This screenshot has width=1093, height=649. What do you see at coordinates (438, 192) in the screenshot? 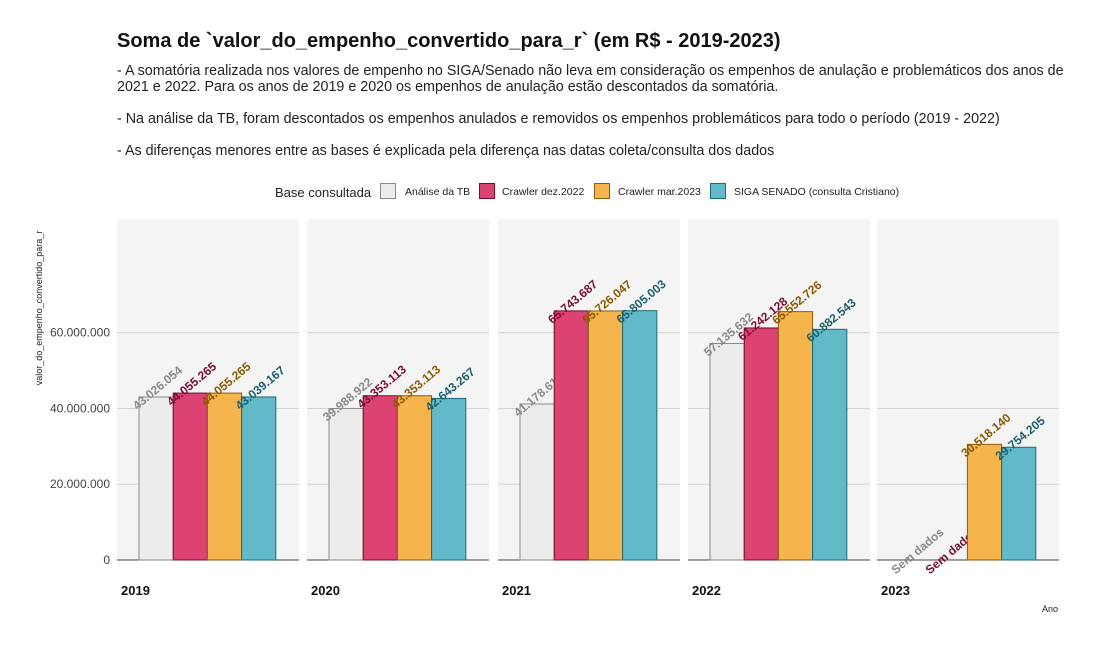
I see `legend-label-analise-tb: Análise da TB` at bounding box center [438, 192].